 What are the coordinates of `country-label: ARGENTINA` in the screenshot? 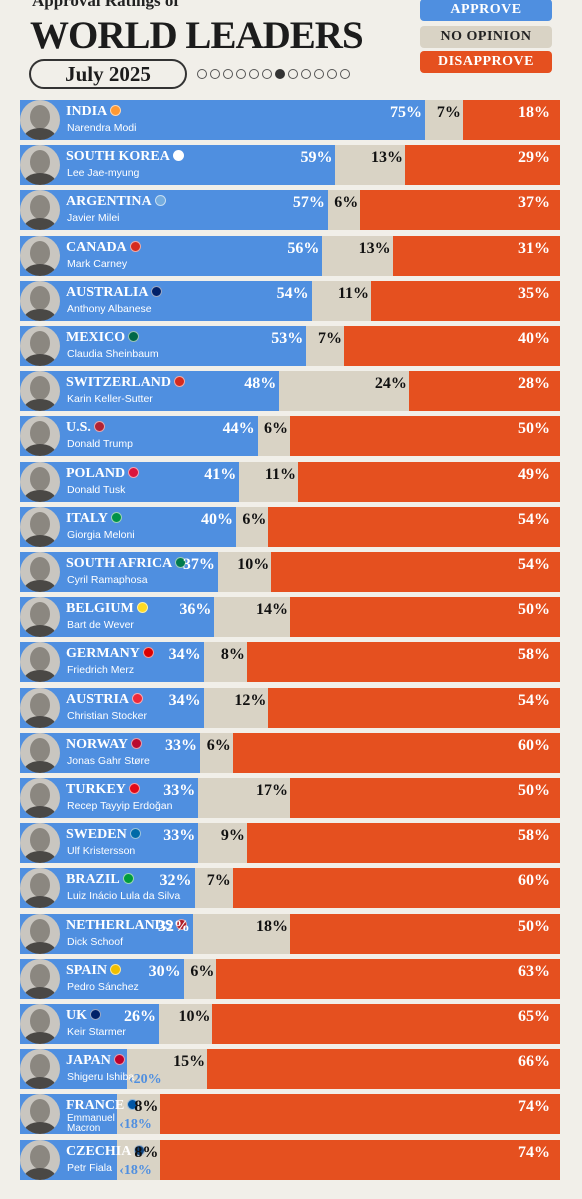 It's located at (116, 202).